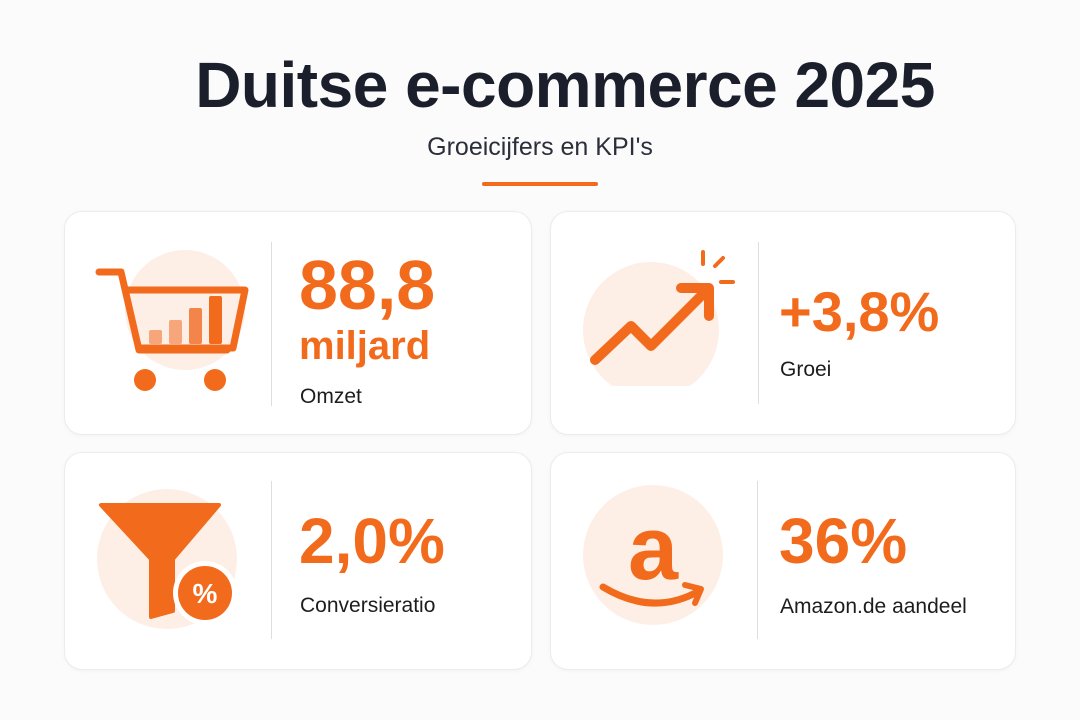 The width and height of the screenshot is (1080, 720). Describe the element at coordinates (653, 549) in the screenshot. I see `svg-text: a` at that location.